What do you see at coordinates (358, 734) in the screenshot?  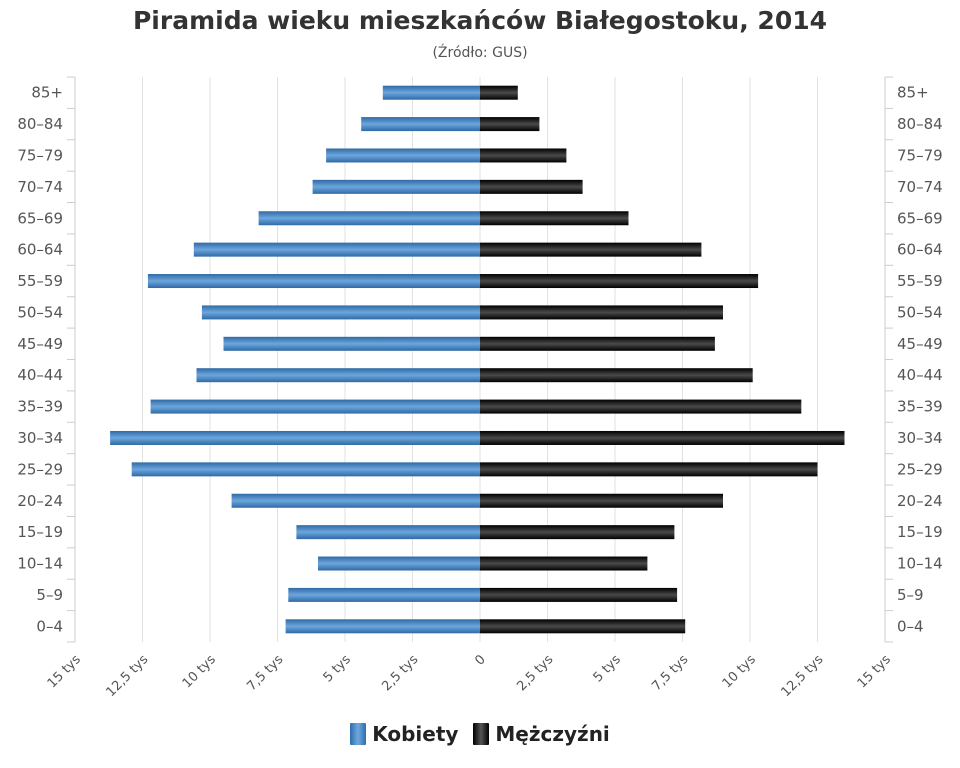 I see `legend-swatch-kobiety` at bounding box center [358, 734].